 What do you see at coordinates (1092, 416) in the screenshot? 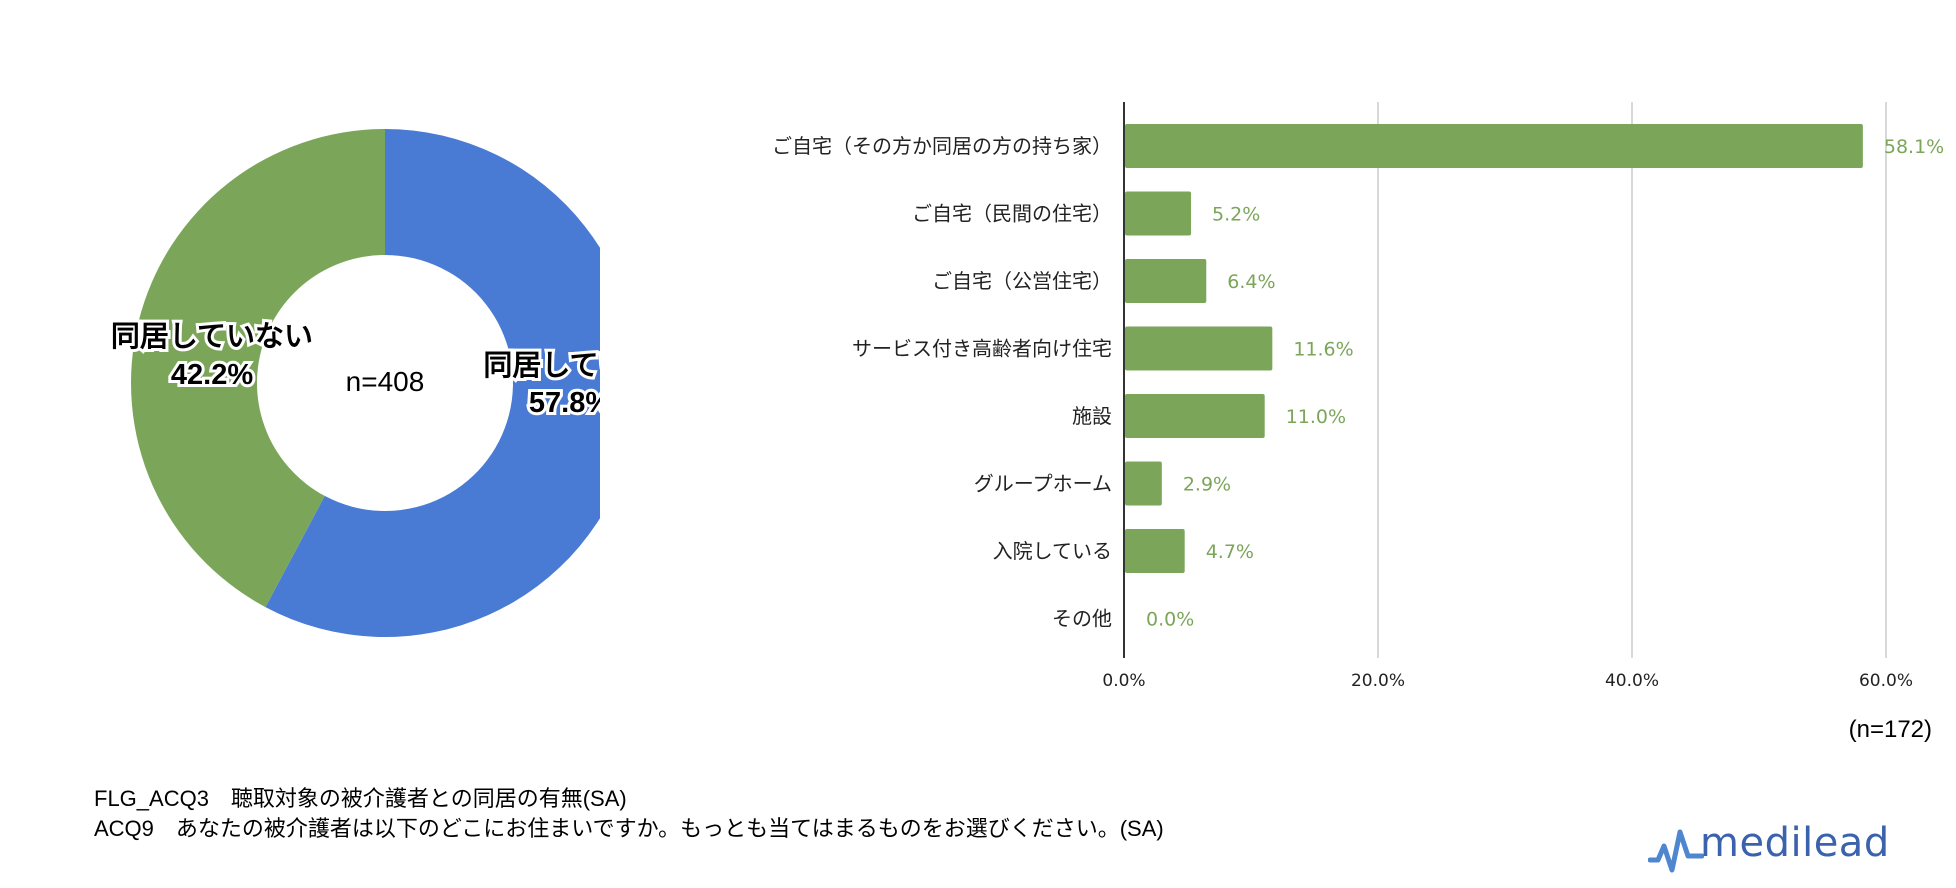
I see `bar-category-label-4: 施設` at bounding box center [1092, 416].